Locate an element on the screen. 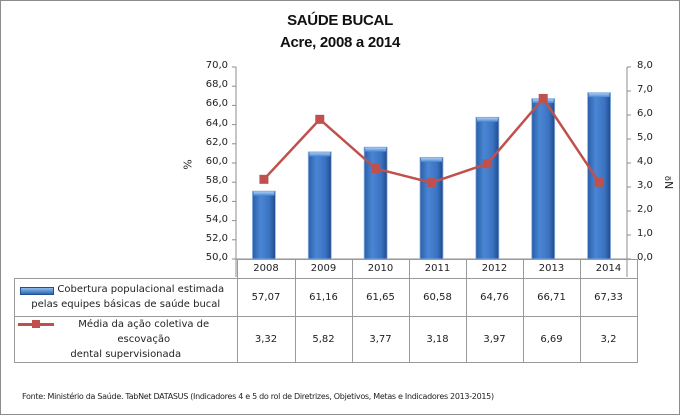  value-cell: 6,69 is located at coordinates (551, 339).